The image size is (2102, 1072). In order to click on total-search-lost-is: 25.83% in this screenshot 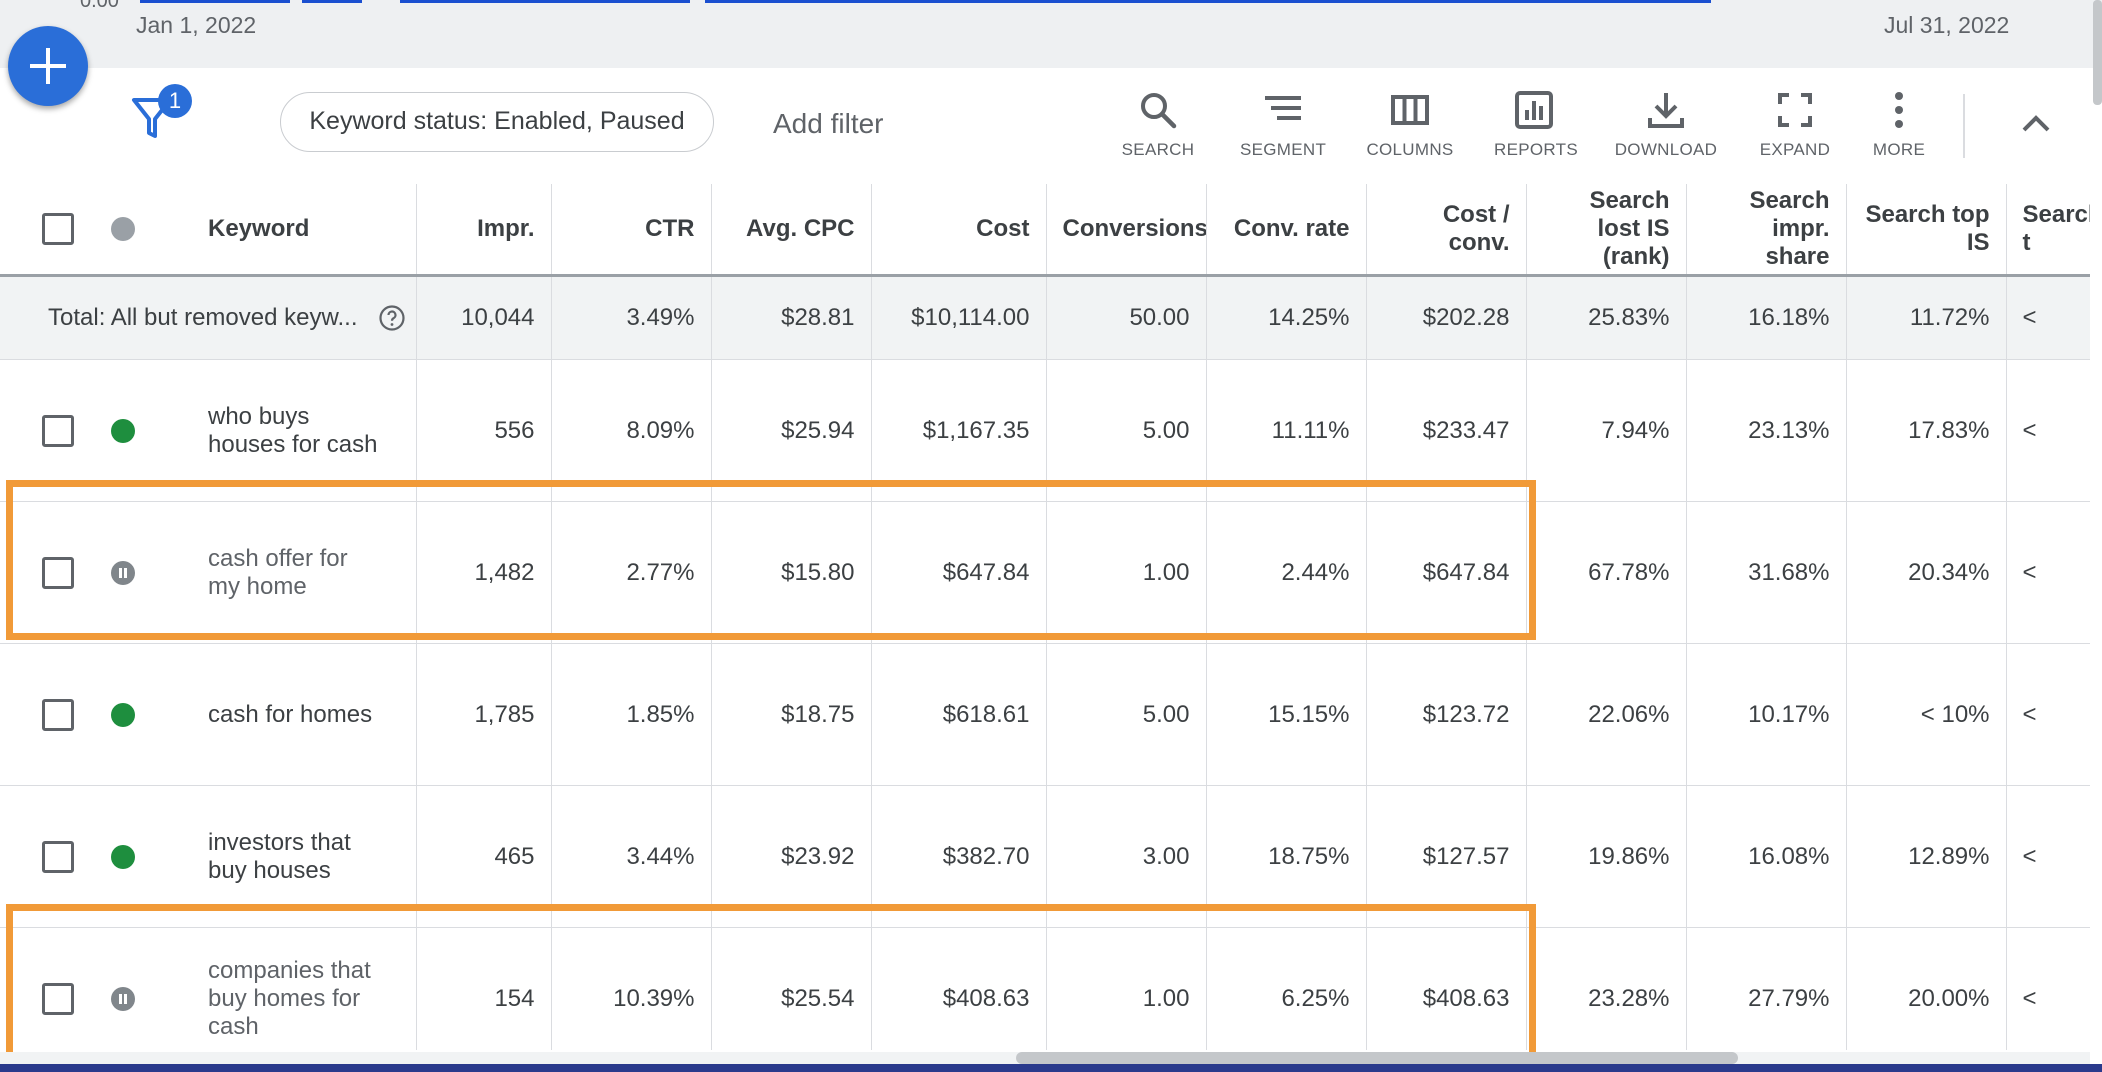, I will do `click(1605, 317)`.